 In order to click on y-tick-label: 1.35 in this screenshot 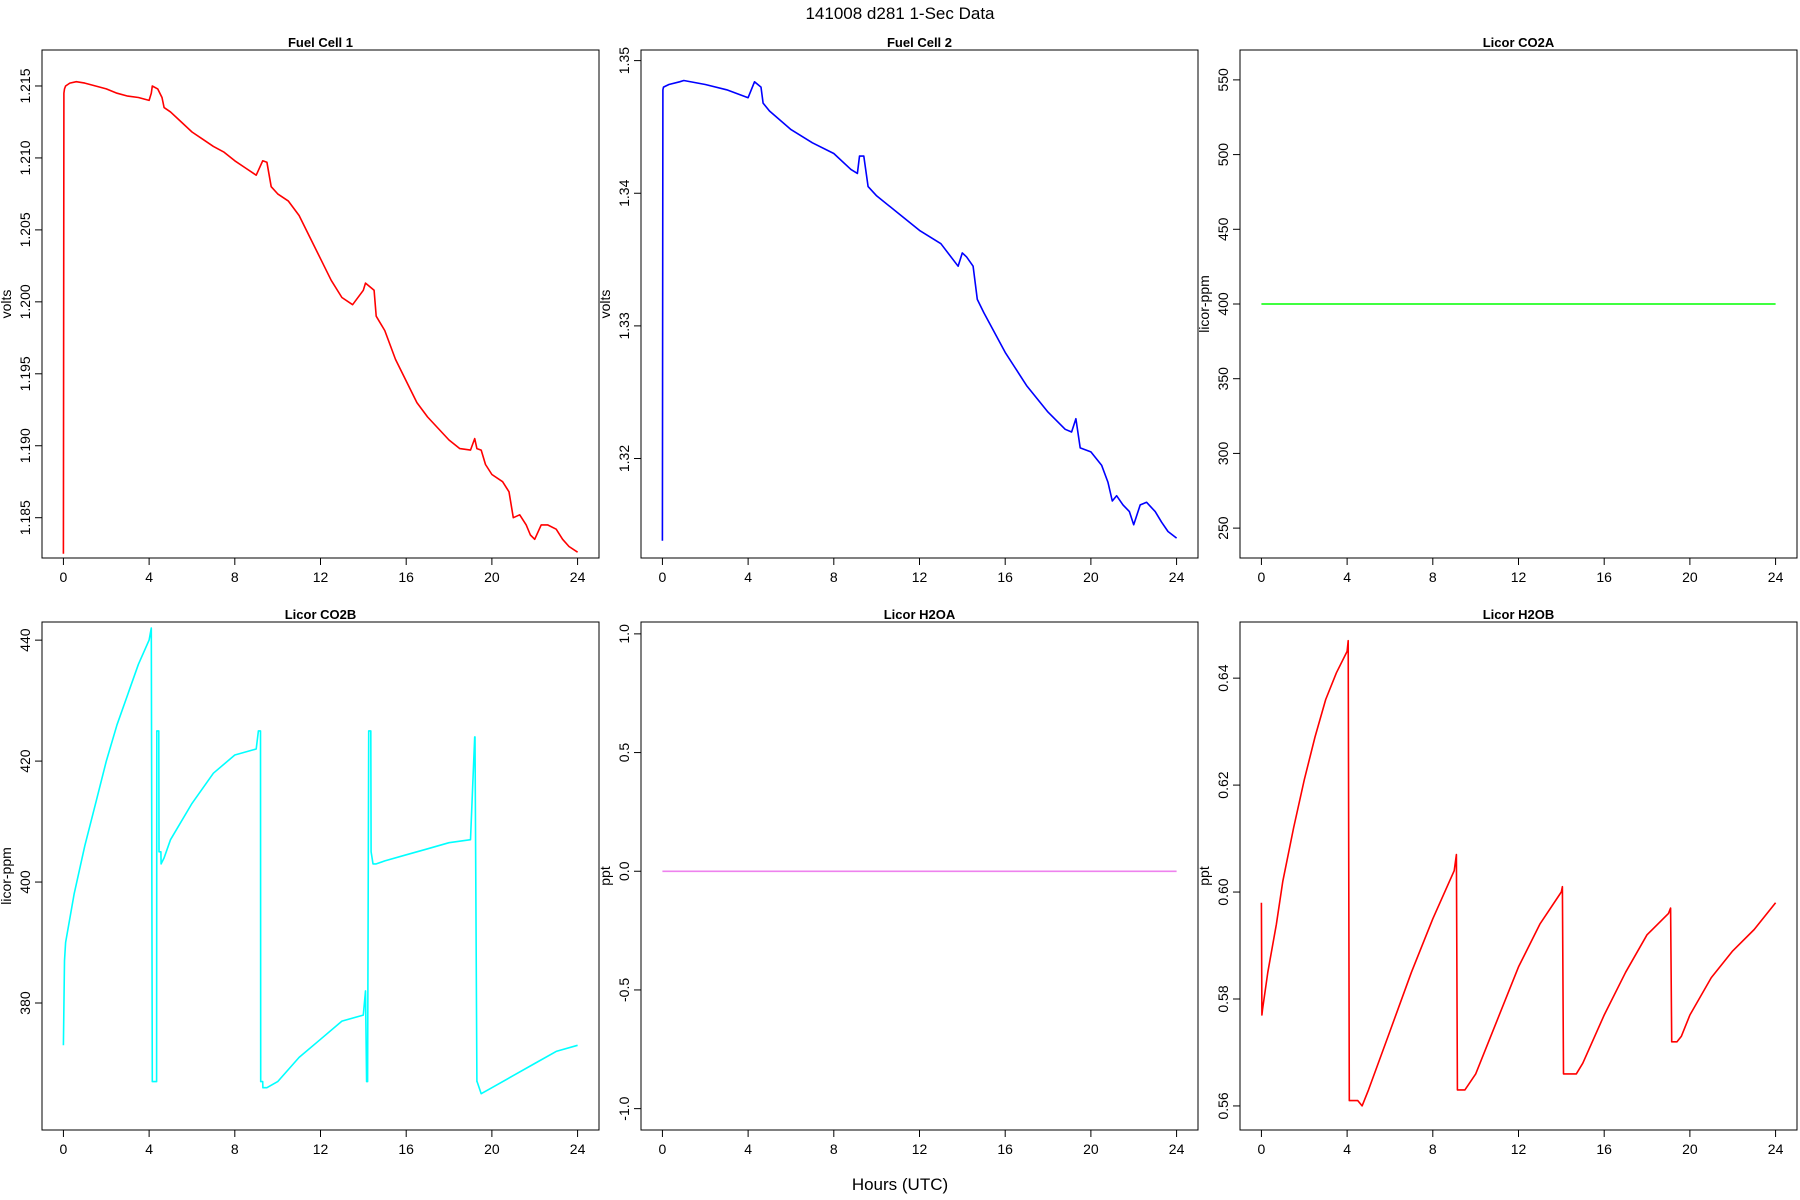, I will do `click(624, 60)`.